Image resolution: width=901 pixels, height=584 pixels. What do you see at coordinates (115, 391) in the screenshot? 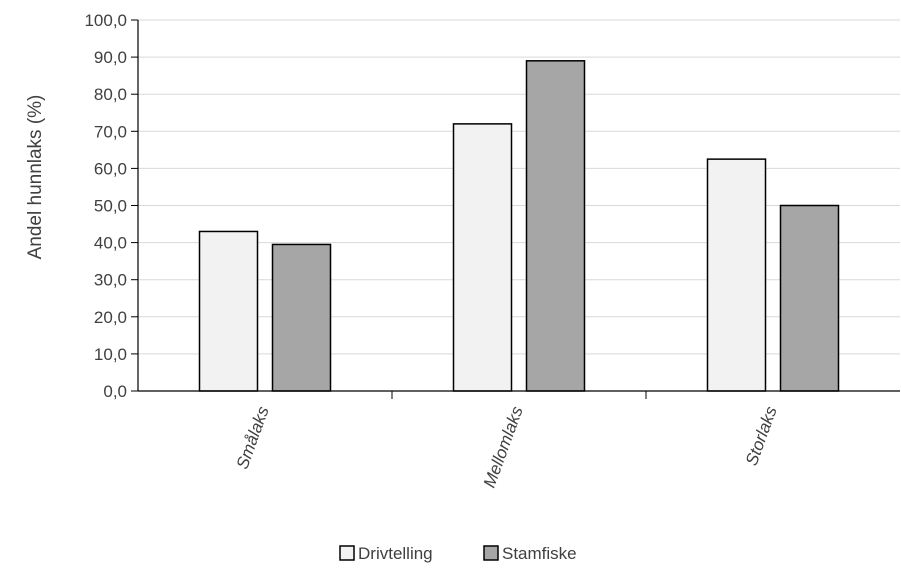
I see `y-tick-label: 0,0` at bounding box center [115, 391].